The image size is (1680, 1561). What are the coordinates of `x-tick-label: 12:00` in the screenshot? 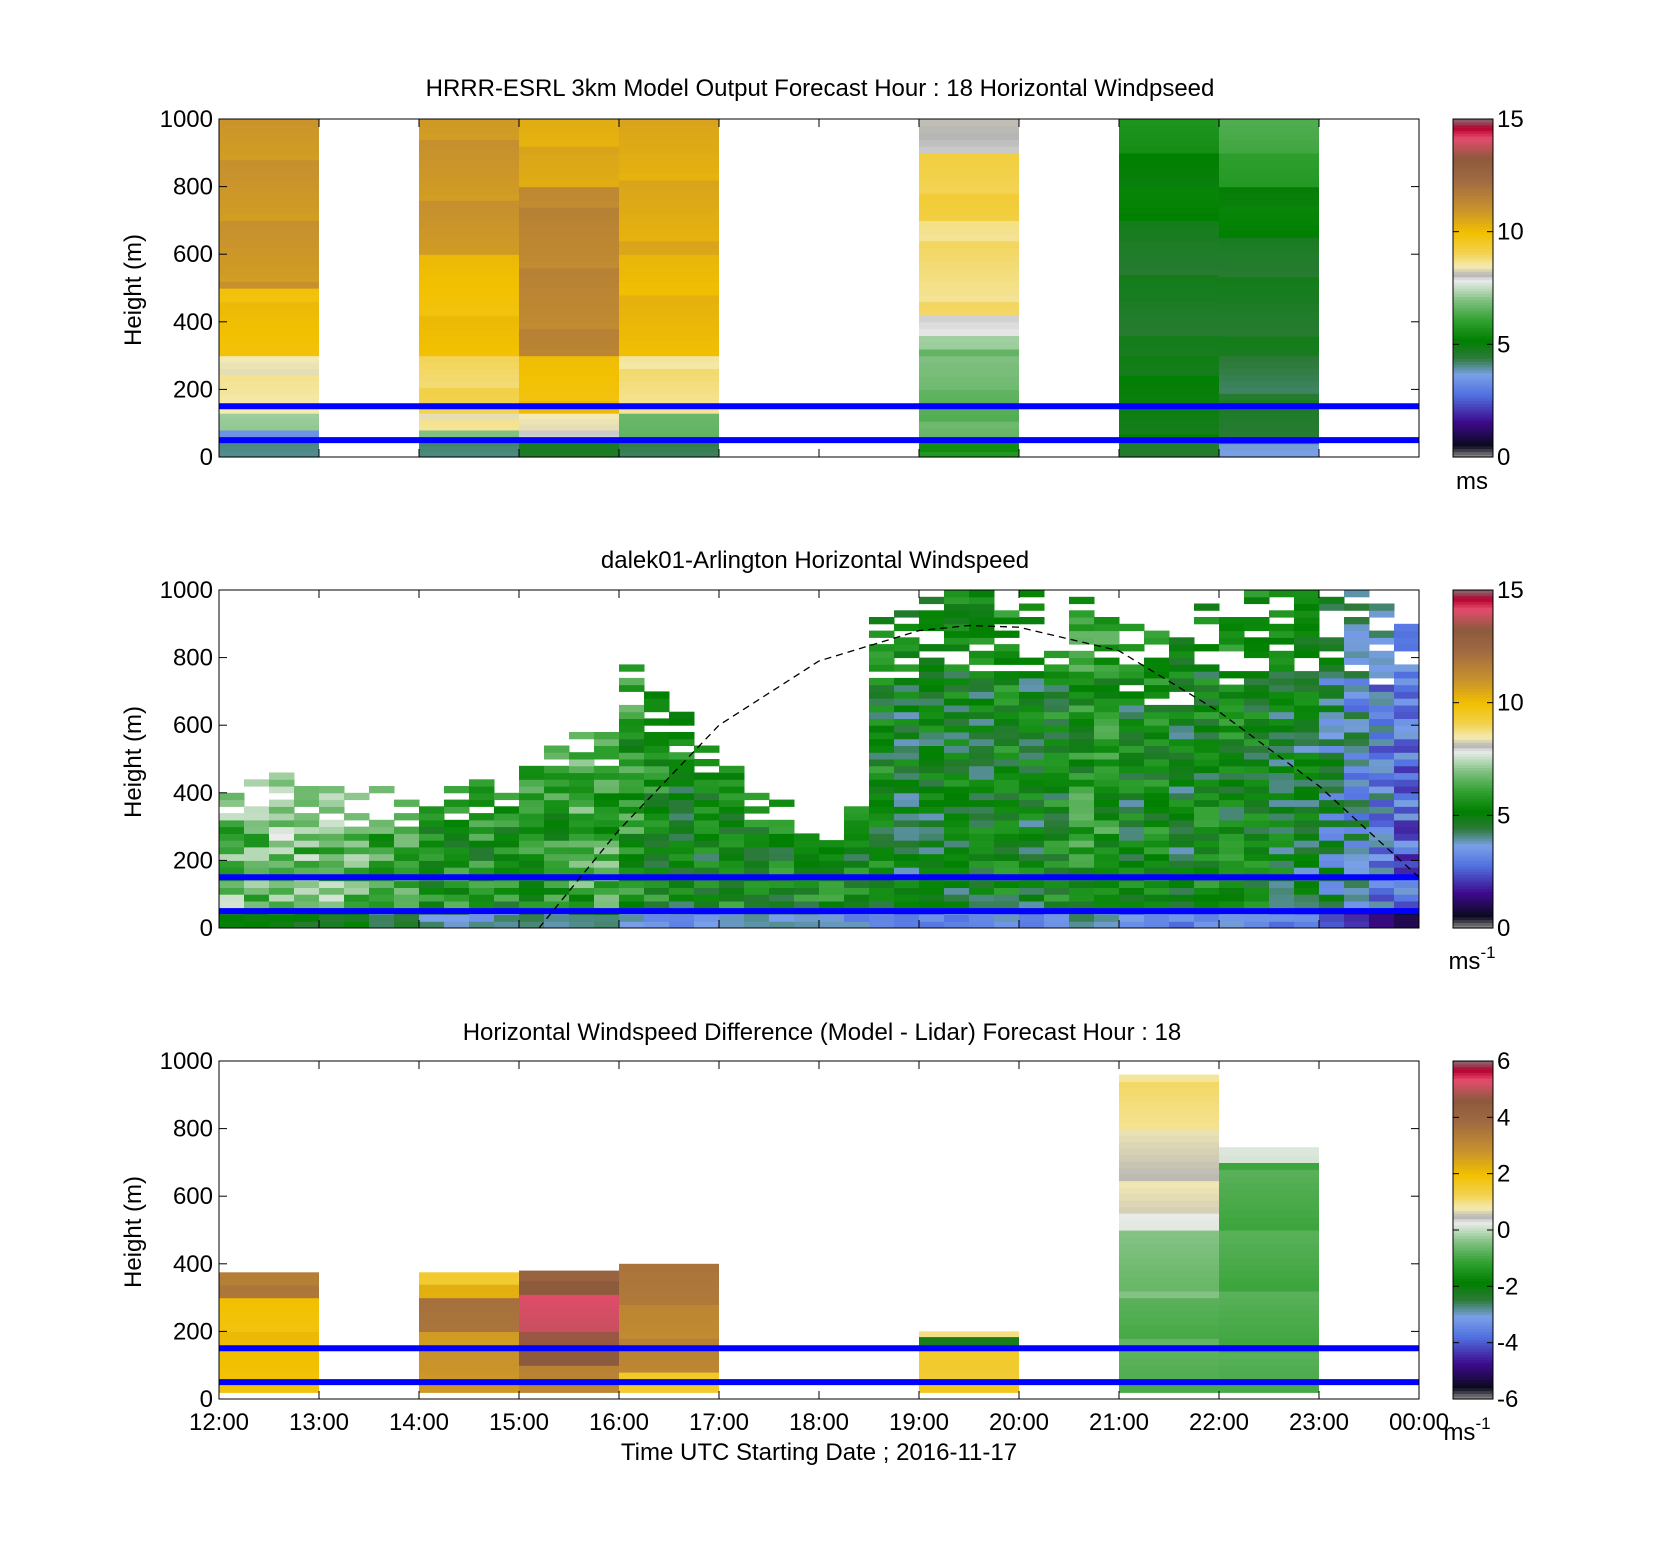 It's located at (219, 1422).